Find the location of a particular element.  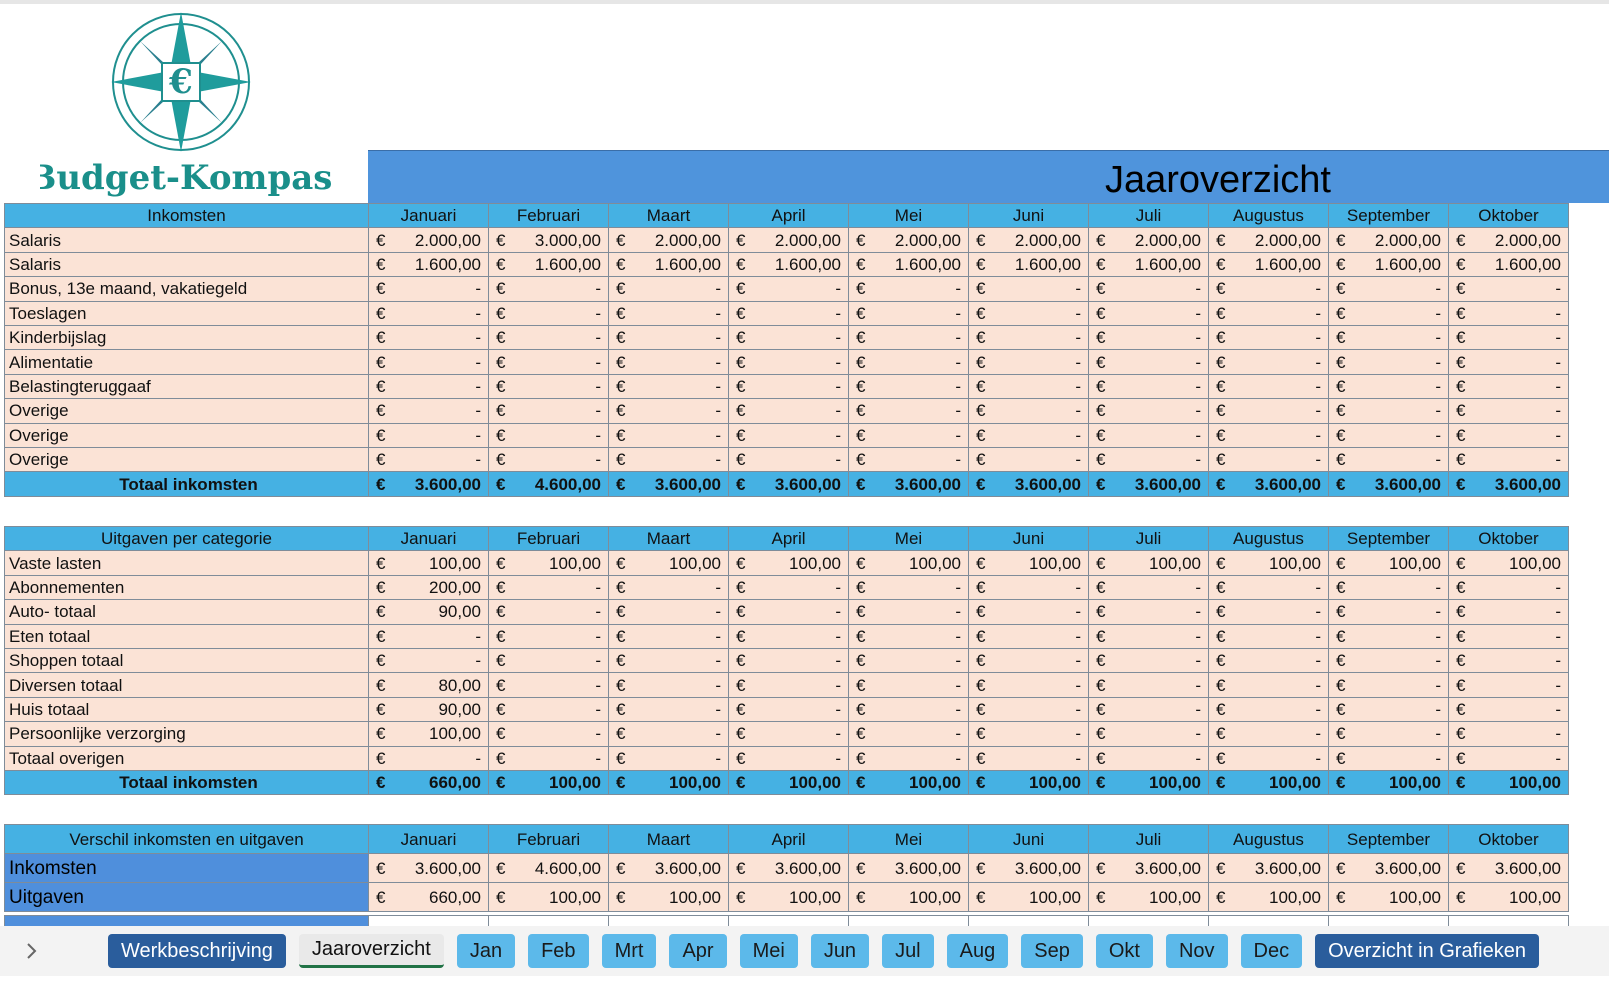

sheet-tab: Jaaroverzicht is located at coordinates (371, 951).